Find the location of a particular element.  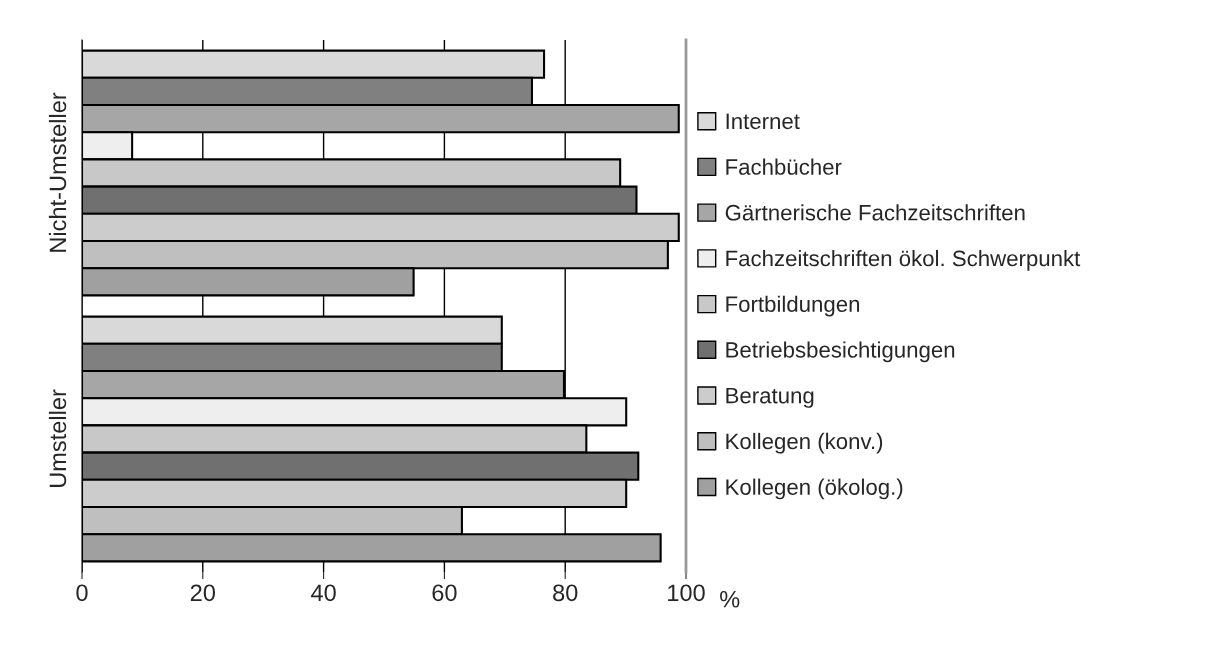

legend-label: Kollegen (konv.) is located at coordinates (804, 443).